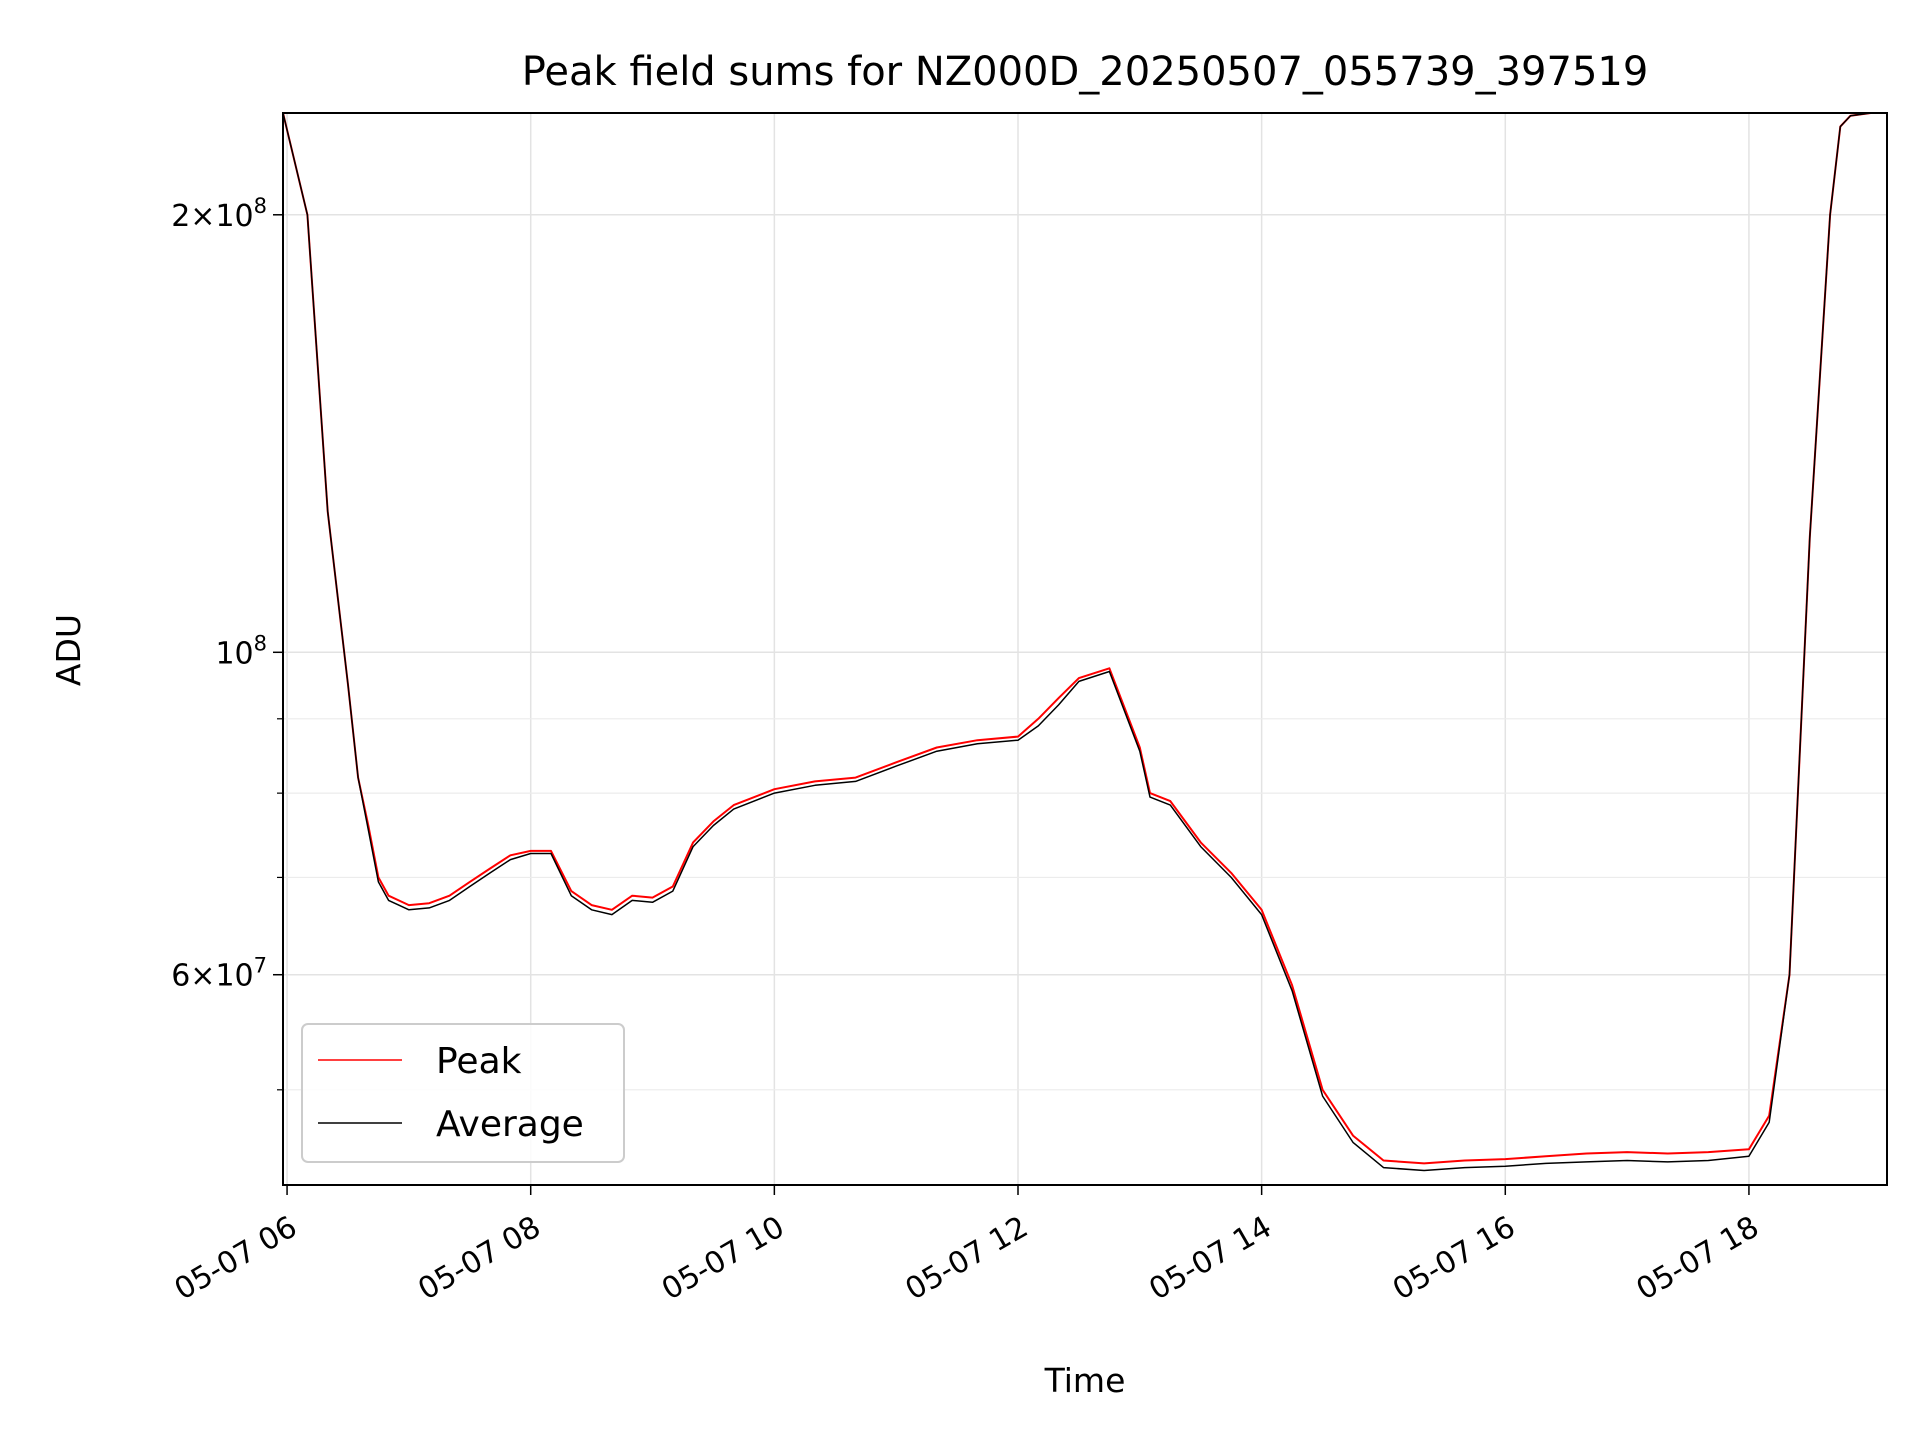  What do you see at coordinates (219, 974) in the screenshot?
I see `y-tick-label: 6×107` at bounding box center [219, 974].